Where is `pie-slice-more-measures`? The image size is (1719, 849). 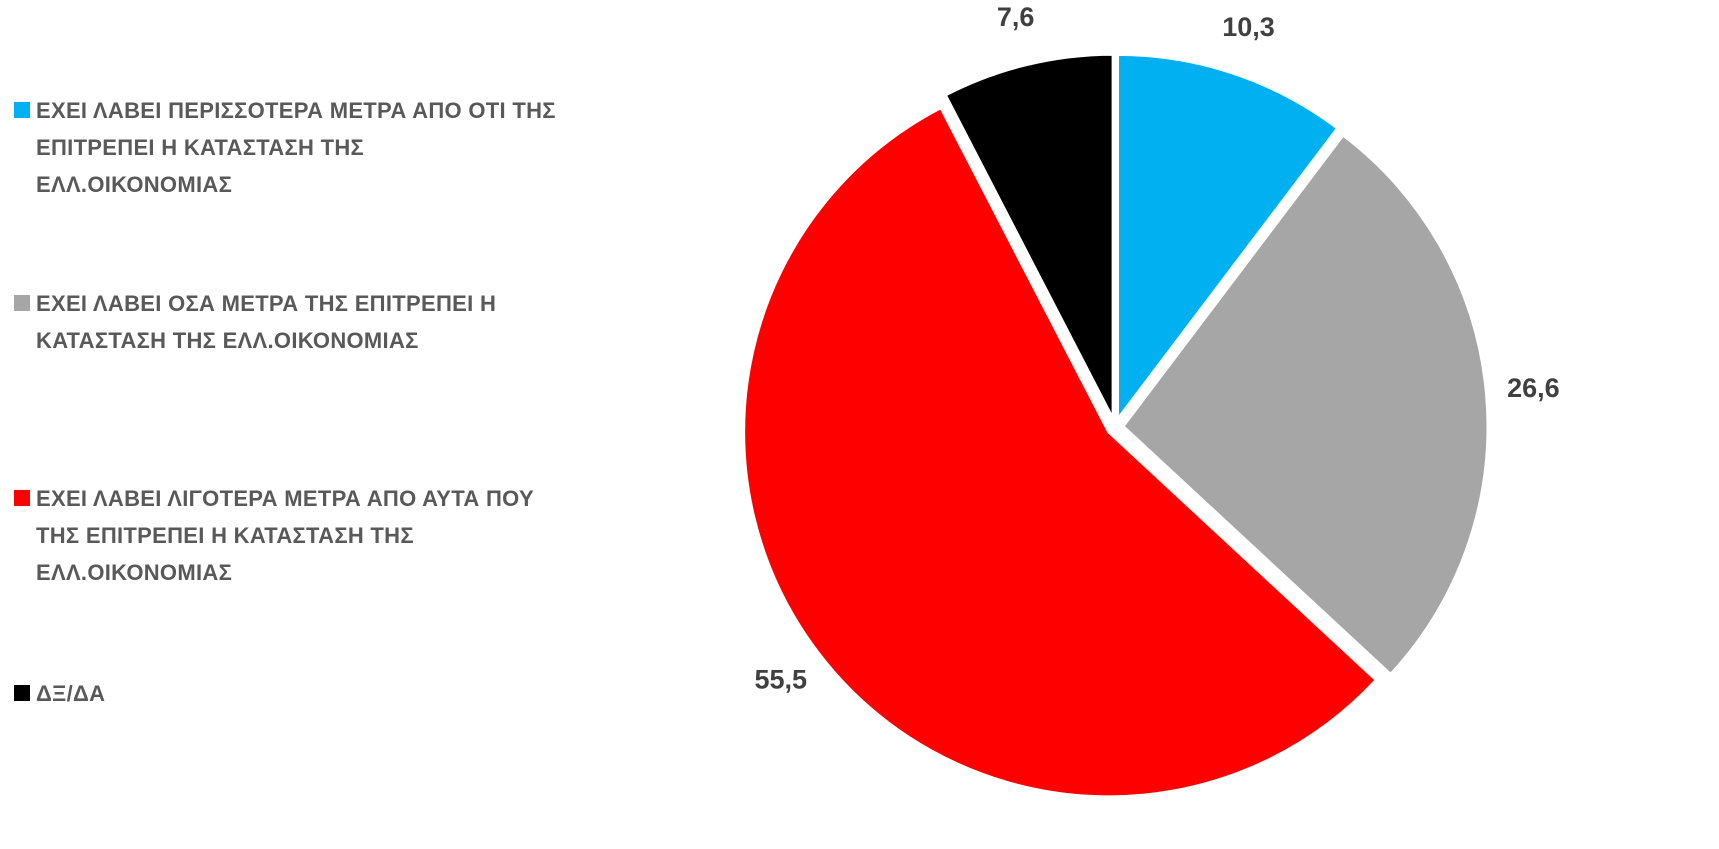
pie-slice-more-measures is located at coordinates (1228, 236).